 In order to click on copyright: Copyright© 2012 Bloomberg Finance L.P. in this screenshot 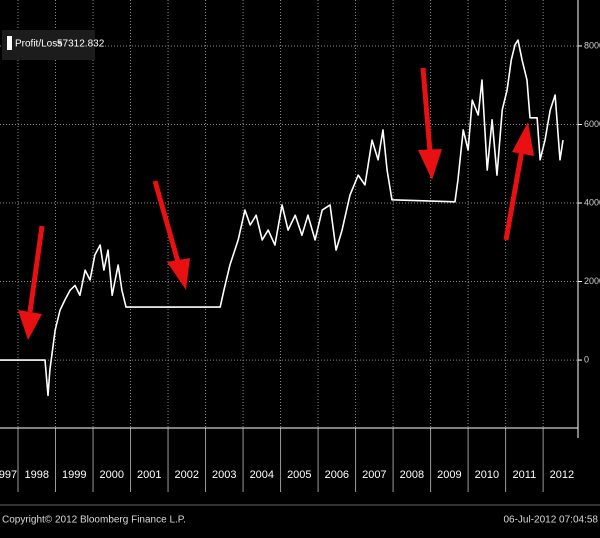, I will do `click(94, 520)`.